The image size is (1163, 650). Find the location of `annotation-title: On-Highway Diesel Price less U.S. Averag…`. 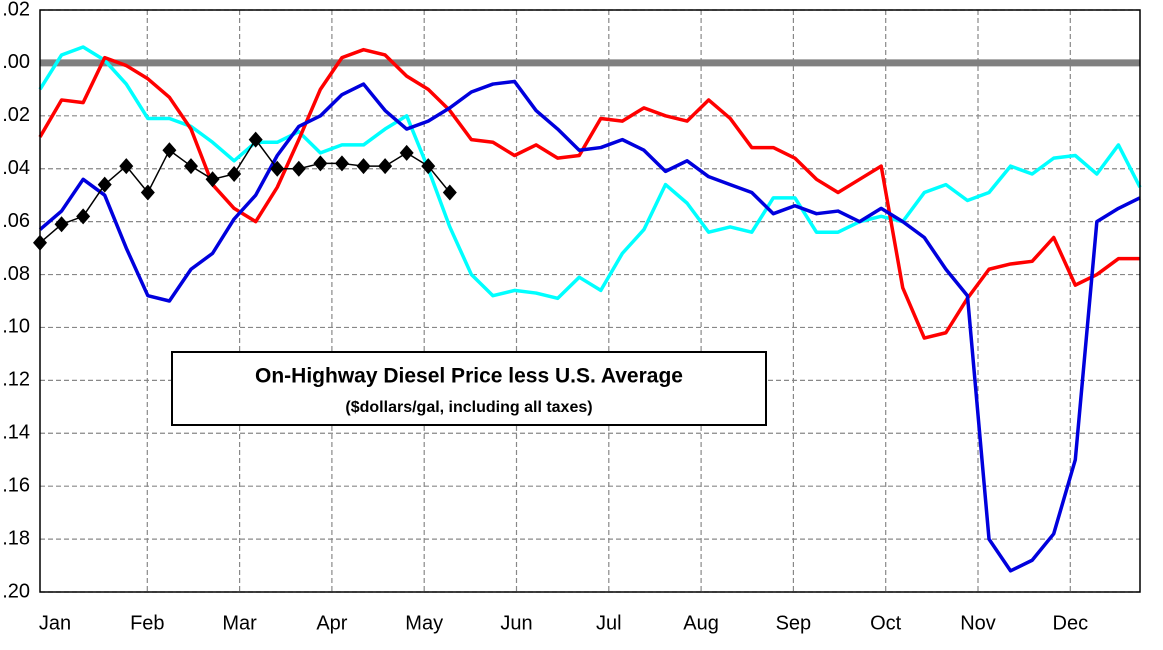

annotation-title: On-Highway Diesel Price less U.S. Averag… is located at coordinates (469, 376).